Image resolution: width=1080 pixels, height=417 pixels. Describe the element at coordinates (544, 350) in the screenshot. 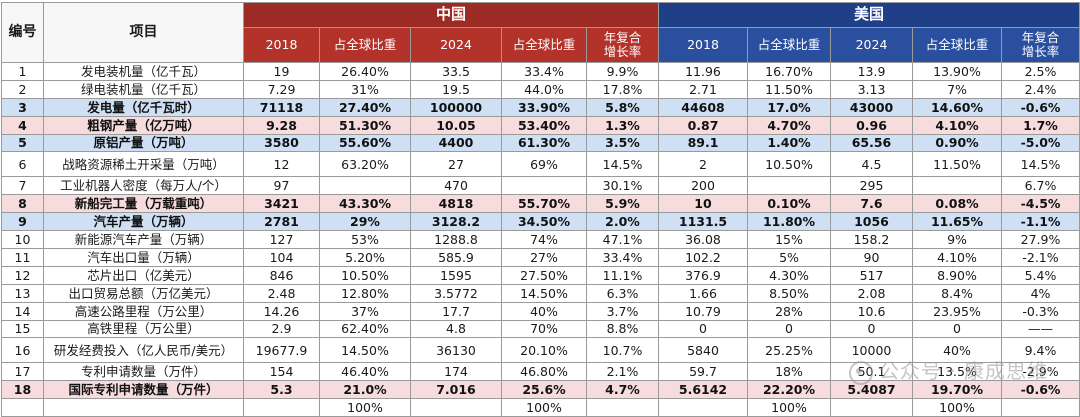

I see `china-2024-share: 20.10%` at that location.